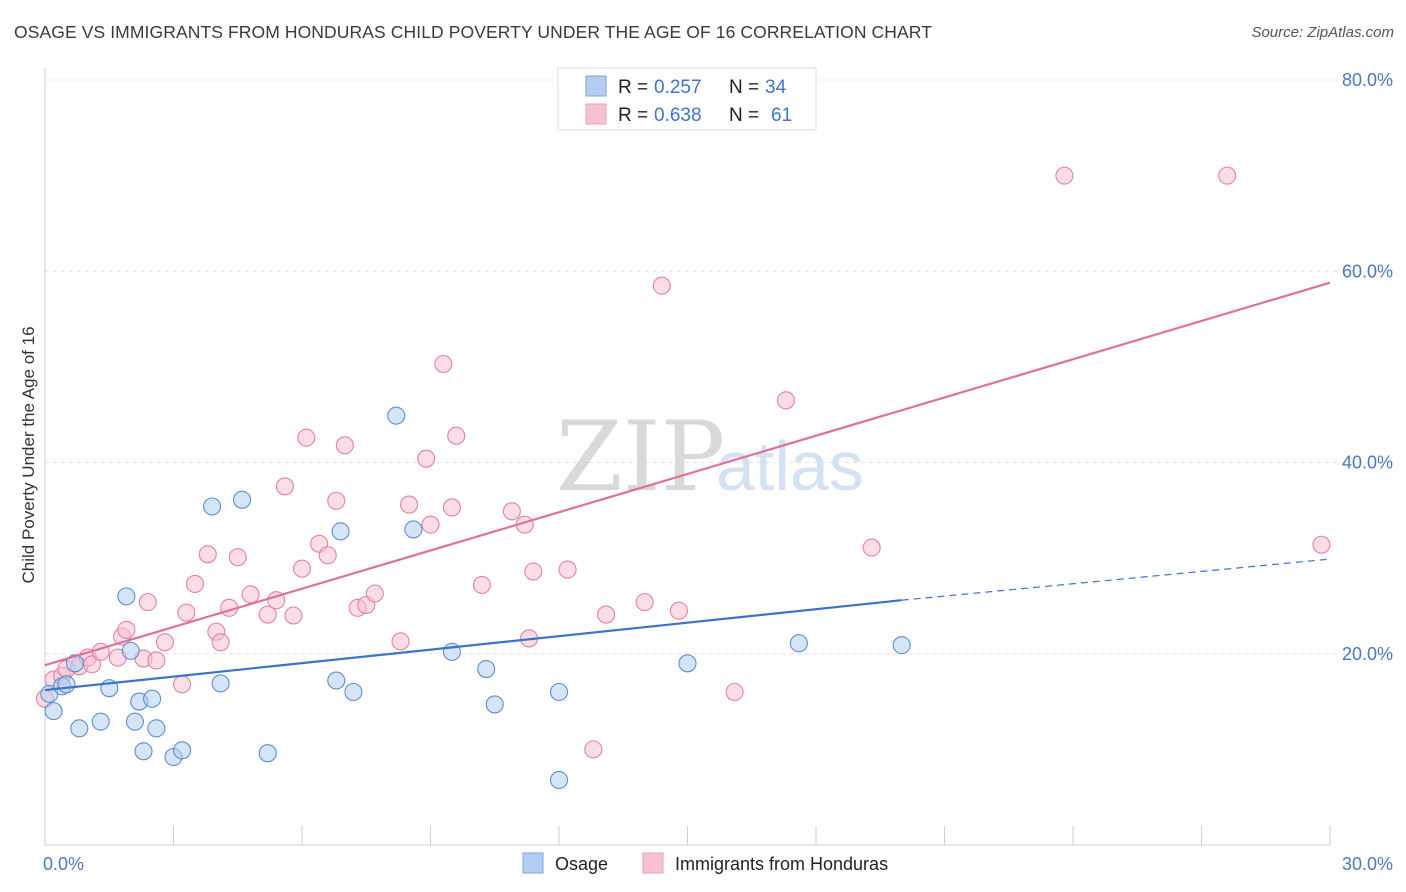 Image resolution: width=1406 pixels, height=892 pixels. I want to click on bottom-legend-swatch-honduras, so click(653, 863).